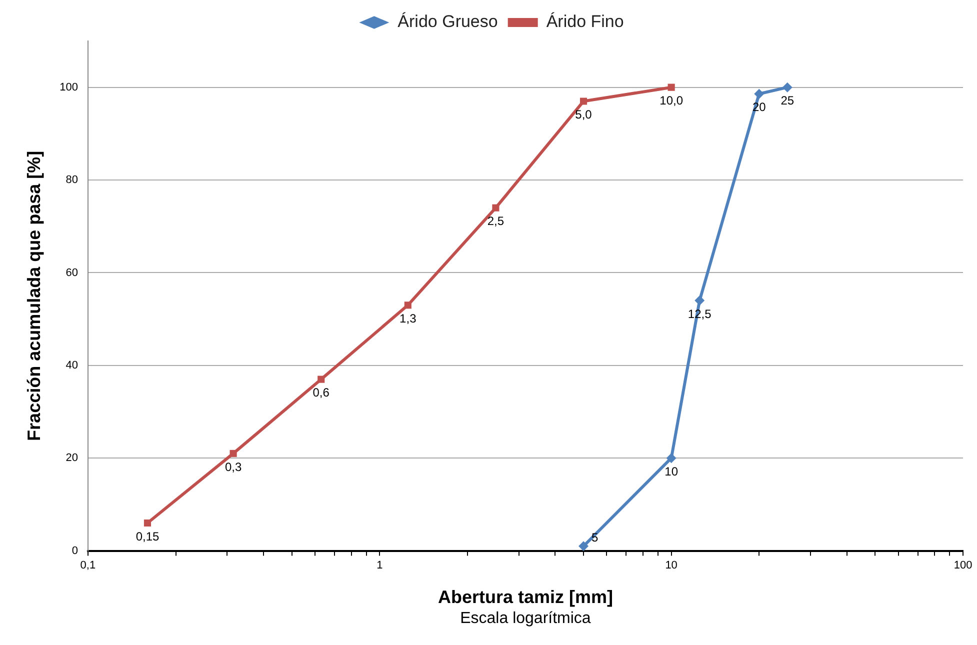  I want to click on annotation: 1,3, so click(408, 318).